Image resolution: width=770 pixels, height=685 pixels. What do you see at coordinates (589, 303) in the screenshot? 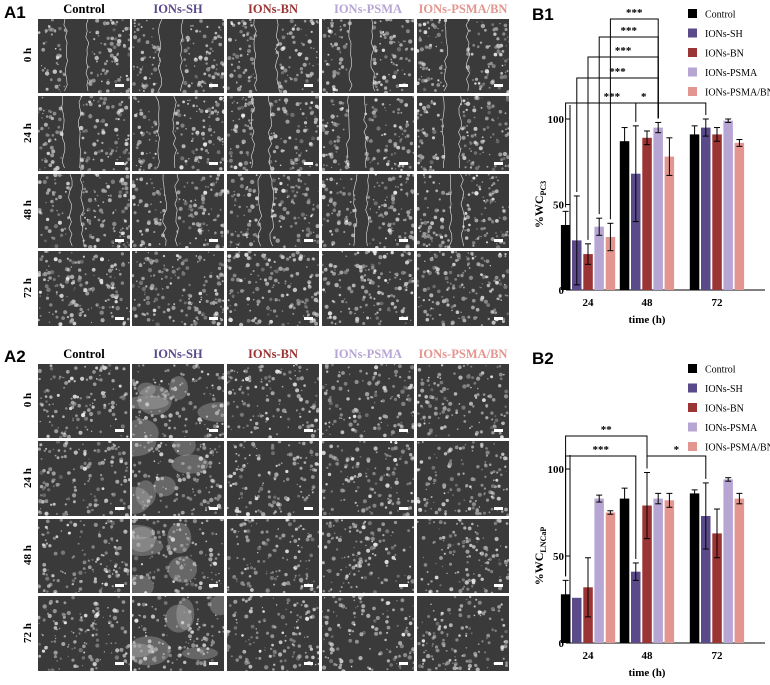
I see `x-tick-label: 24` at bounding box center [589, 303].